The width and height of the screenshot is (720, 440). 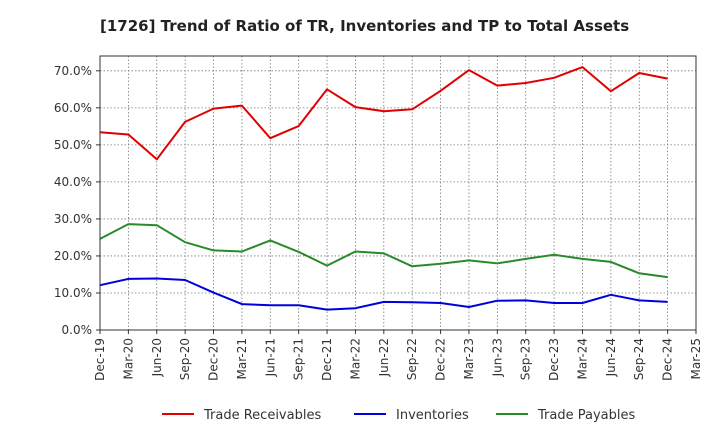 I want to click on y-tick-label: 30.0%, so click(x=73, y=219).